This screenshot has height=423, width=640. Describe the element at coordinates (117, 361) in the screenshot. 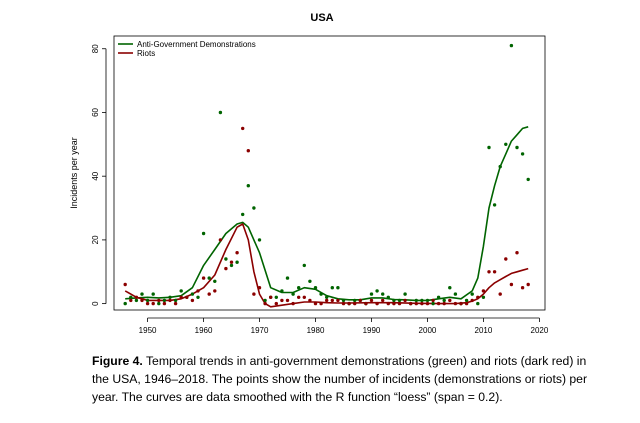

I see `caption-label: Figure 4.` at that location.